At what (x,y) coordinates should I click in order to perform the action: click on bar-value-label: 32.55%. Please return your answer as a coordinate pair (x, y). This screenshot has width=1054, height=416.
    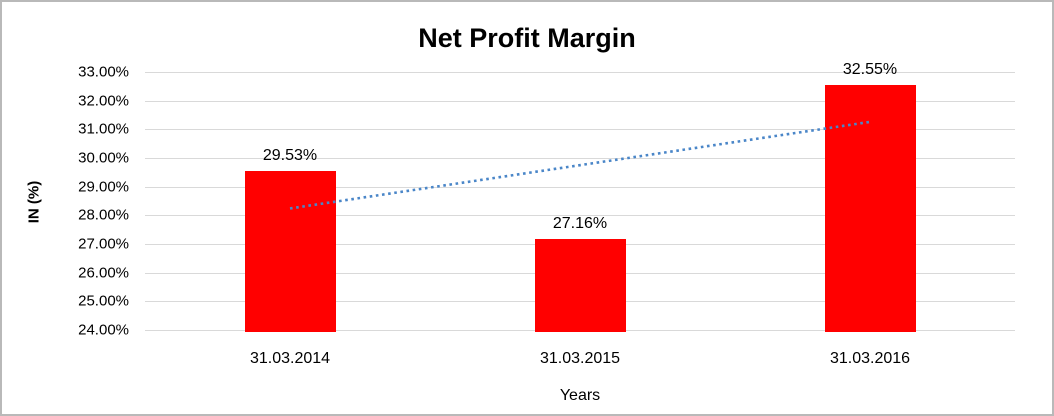
    Looking at the image, I should click on (870, 69).